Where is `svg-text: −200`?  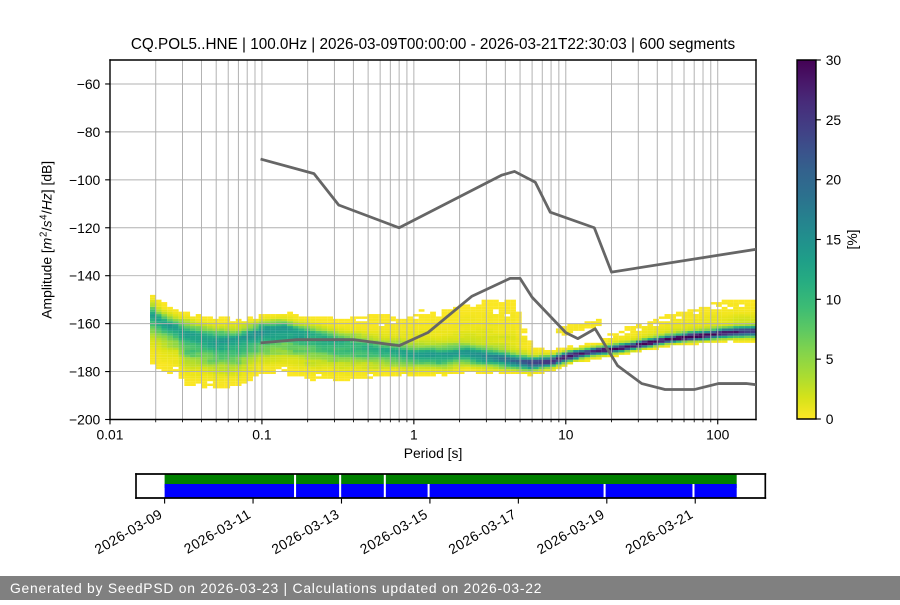
svg-text: −200 is located at coordinates (85, 420).